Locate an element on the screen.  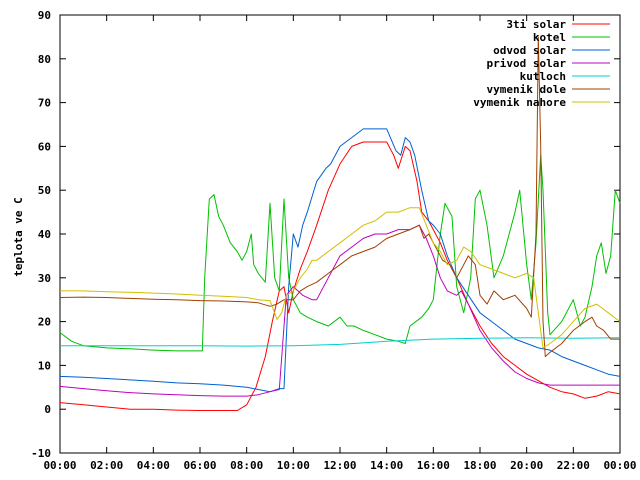
legend-label: kotel is located at coordinates (549, 37).